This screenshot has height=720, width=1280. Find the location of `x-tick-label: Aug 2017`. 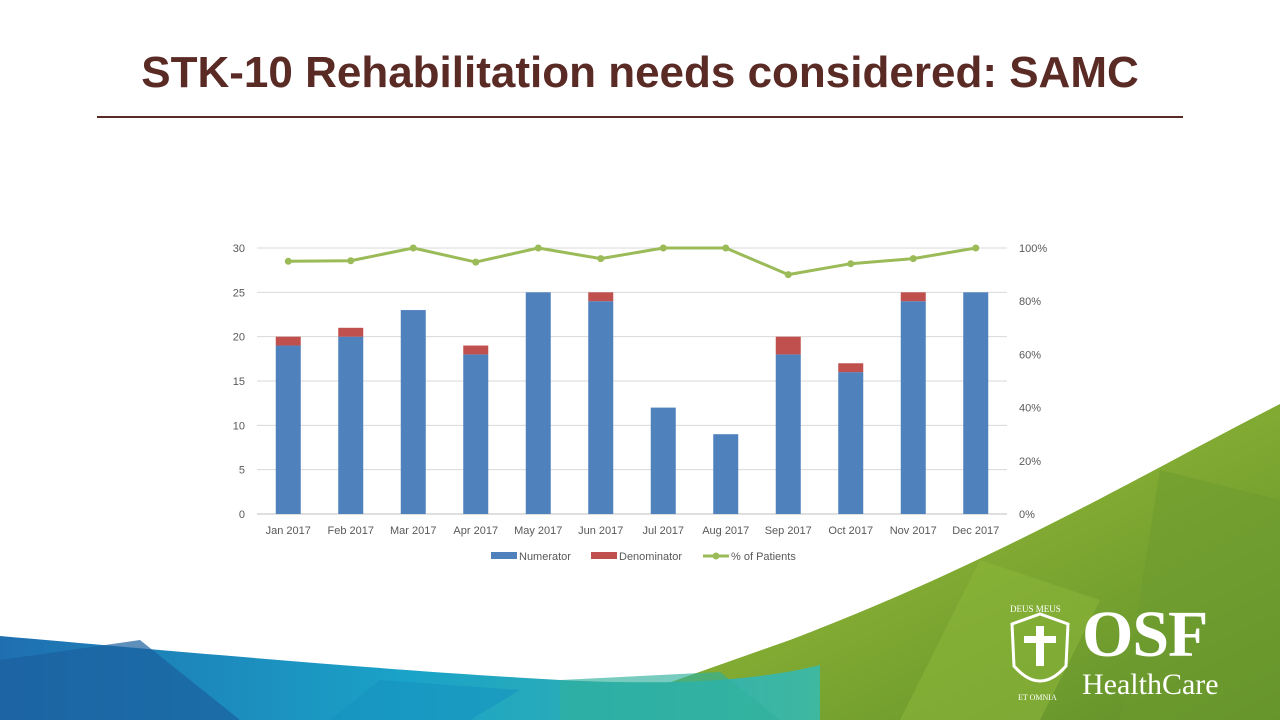

x-tick-label: Aug 2017 is located at coordinates (725, 531).